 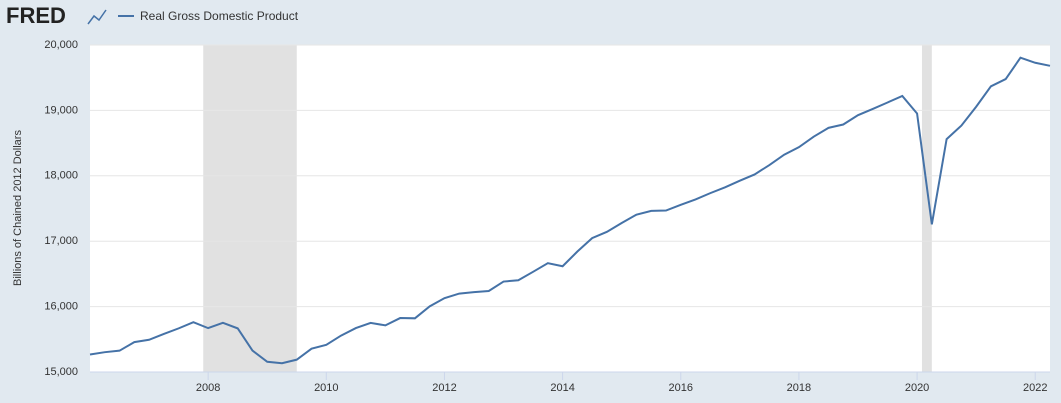 What do you see at coordinates (681, 388) in the screenshot?
I see `x-tick-label: 2016` at bounding box center [681, 388].